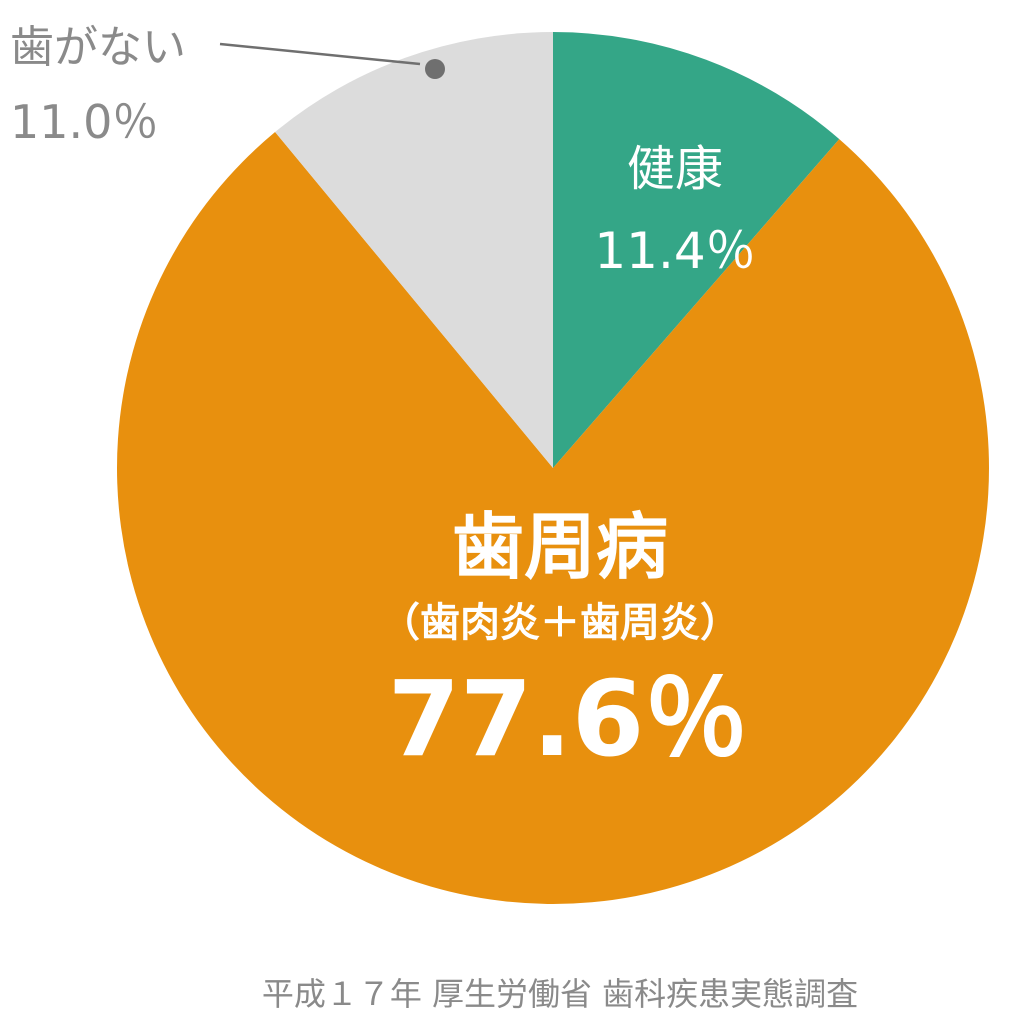 The height and width of the screenshot is (1024, 1024). Describe the element at coordinates (435, 69) in the screenshot. I see `no-teeth-leader-dot` at that location.